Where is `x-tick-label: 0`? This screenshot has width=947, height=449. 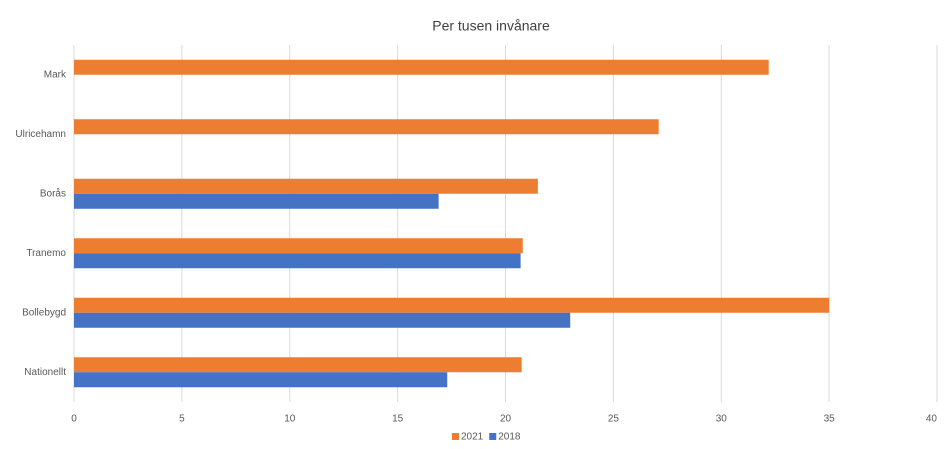
x-tick-label: 0 is located at coordinates (74, 419).